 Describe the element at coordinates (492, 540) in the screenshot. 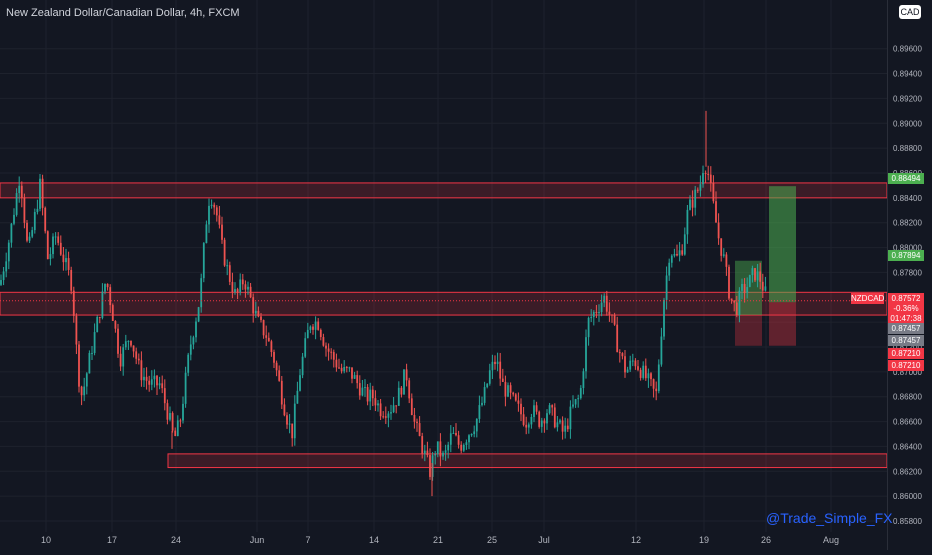

I see `x-tick-label: 25` at that location.